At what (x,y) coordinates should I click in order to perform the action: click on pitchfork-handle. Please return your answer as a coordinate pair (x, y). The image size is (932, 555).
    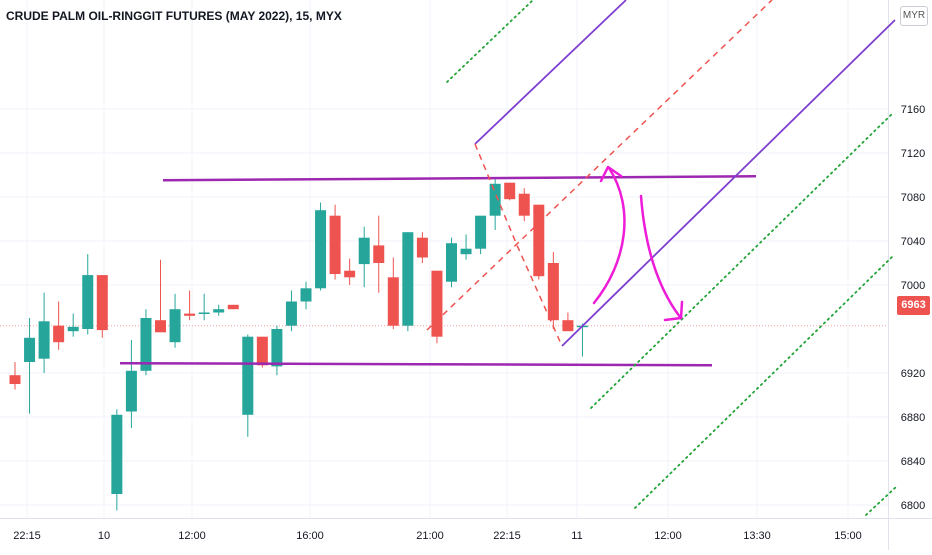
    Looking at the image, I should click on (518, 245).